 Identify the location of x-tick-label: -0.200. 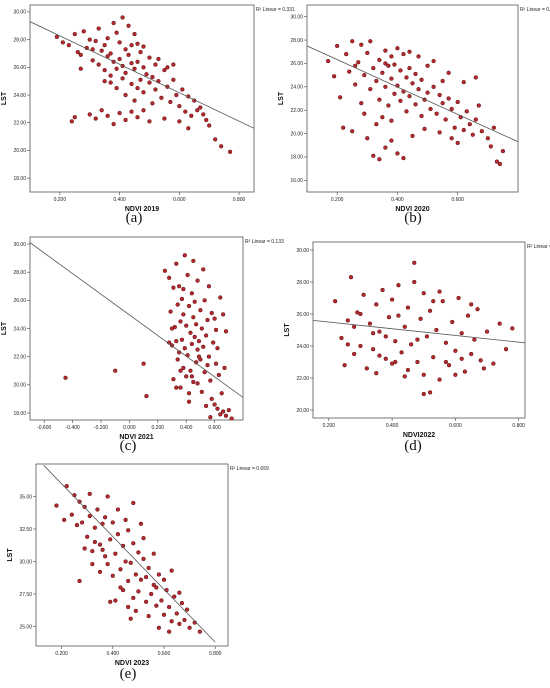
(101, 428).